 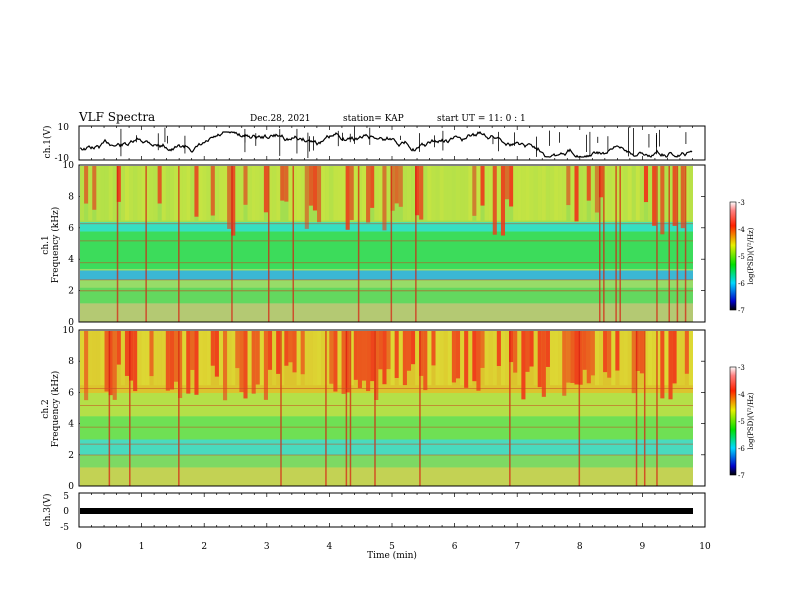 What do you see at coordinates (741, 284) in the screenshot?
I see `ch1-cb-tick-m6: -6` at bounding box center [741, 284].